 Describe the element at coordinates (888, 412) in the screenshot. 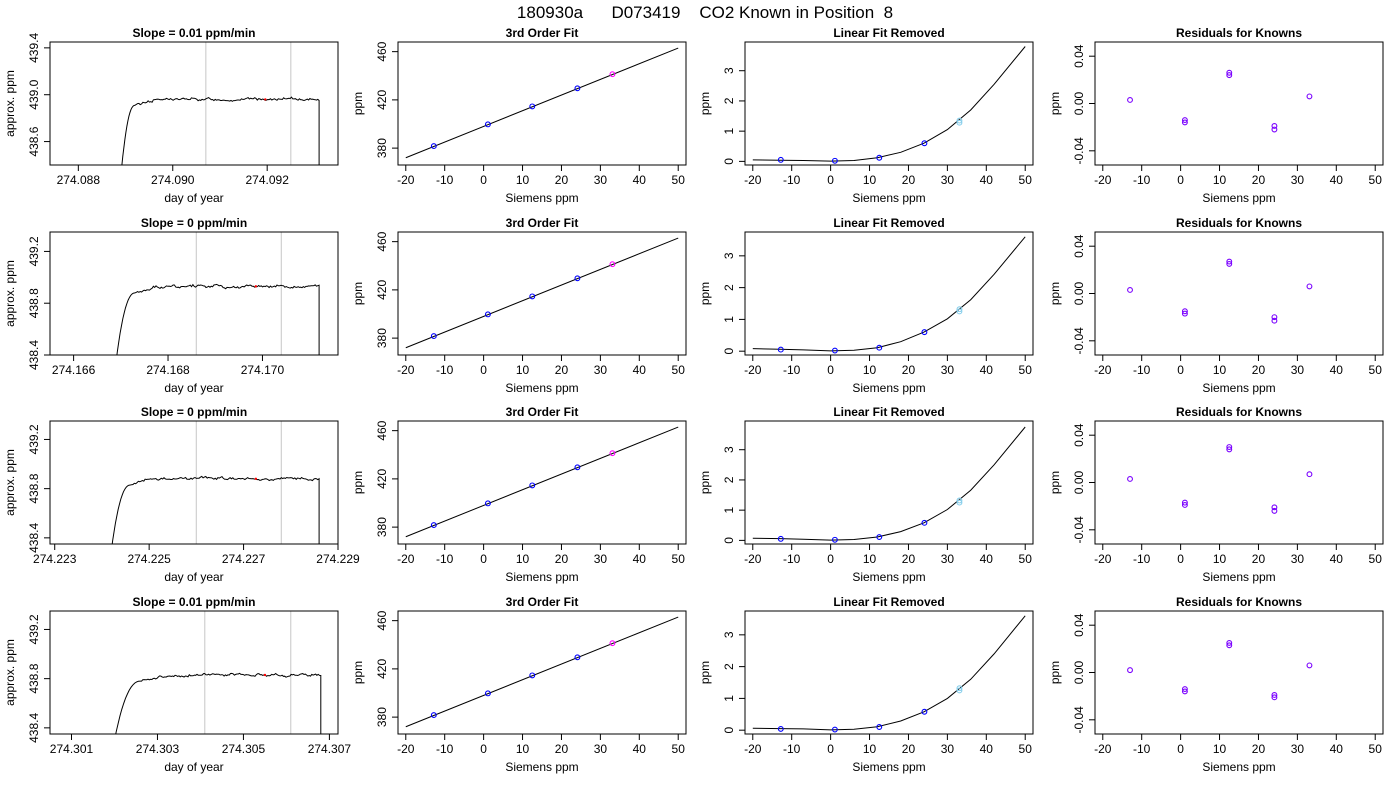

I see `panel-title: Linear Fit Removed` at that location.